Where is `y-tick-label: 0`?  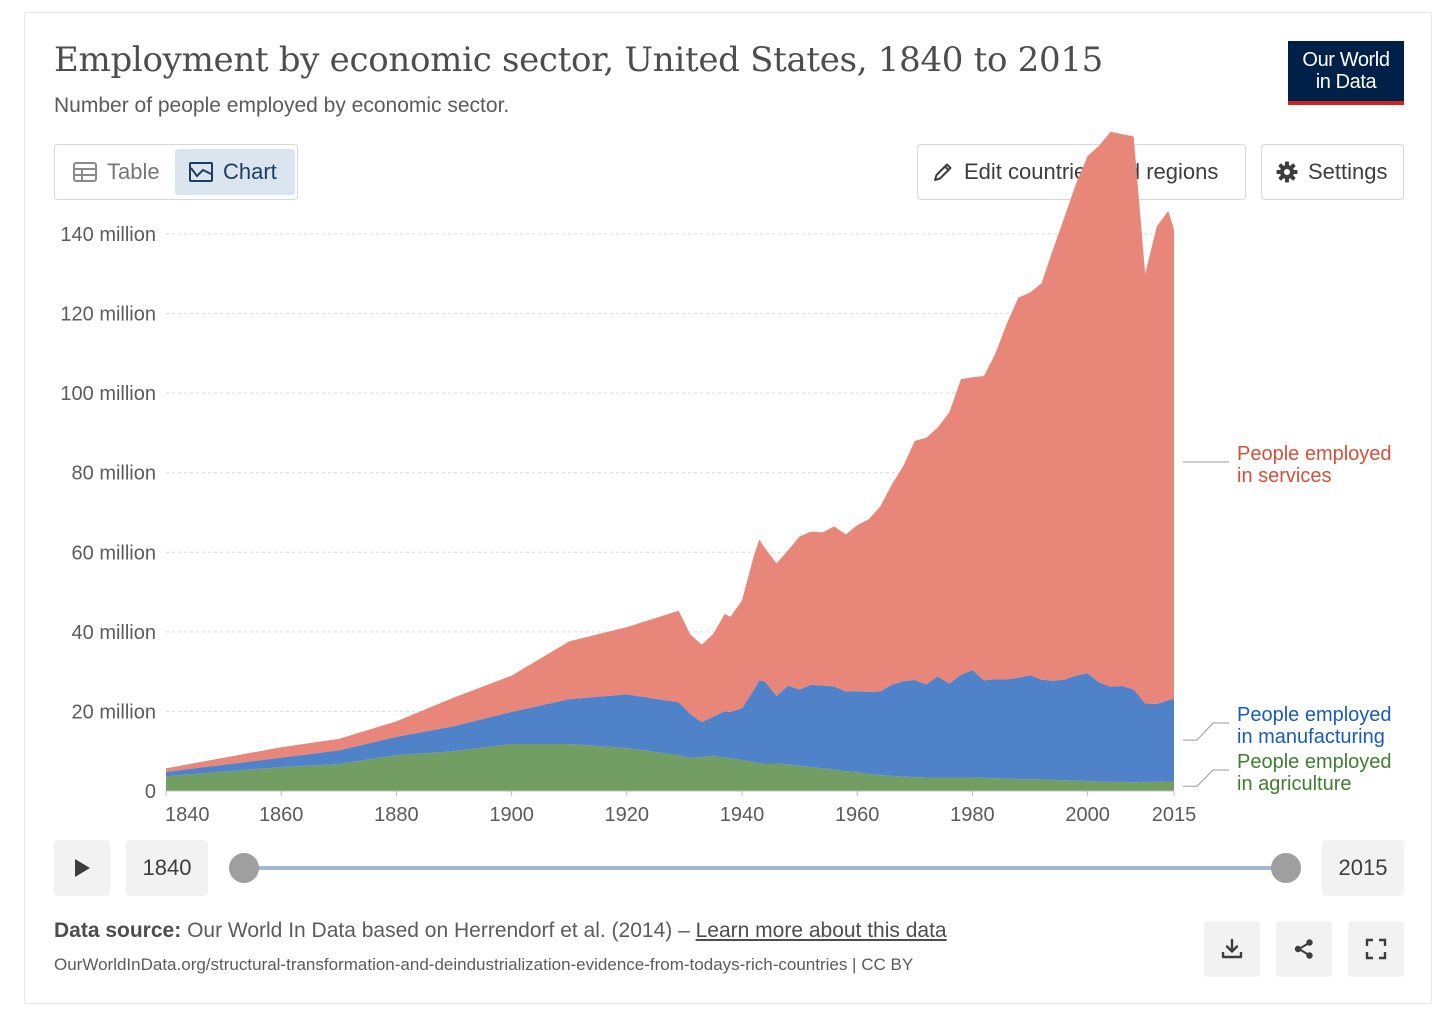
y-tick-label: 0 is located at coordinates (150, 792).